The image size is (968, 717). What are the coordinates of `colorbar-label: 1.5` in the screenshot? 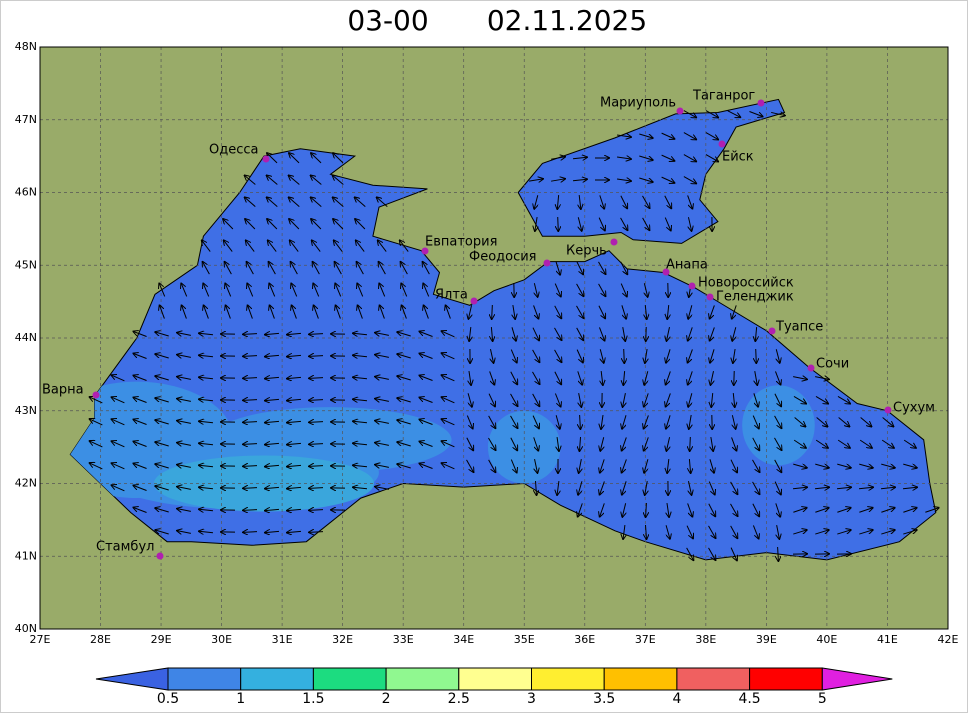 It's located at (313, 699).